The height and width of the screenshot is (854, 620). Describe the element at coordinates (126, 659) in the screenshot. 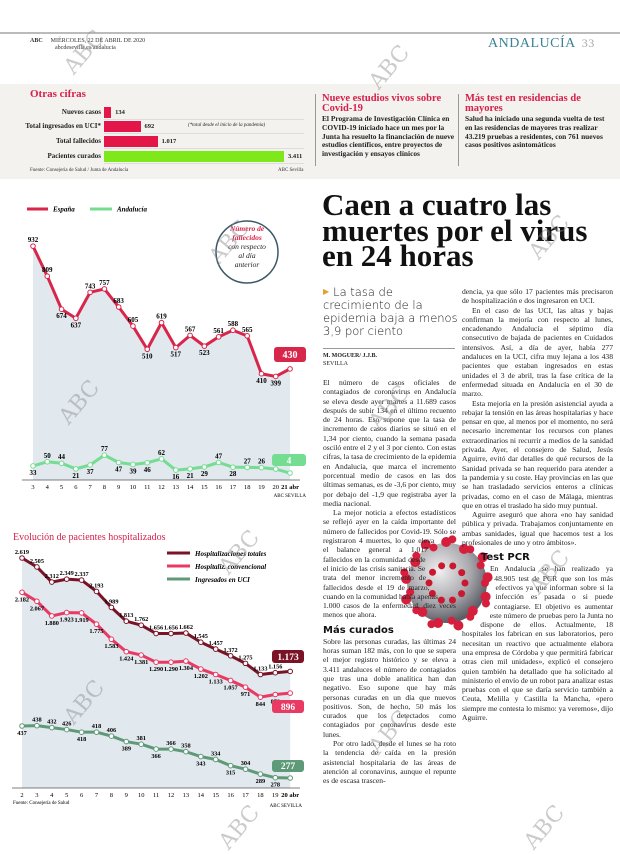

I see `data-label-convencional: 1.424` at that location.